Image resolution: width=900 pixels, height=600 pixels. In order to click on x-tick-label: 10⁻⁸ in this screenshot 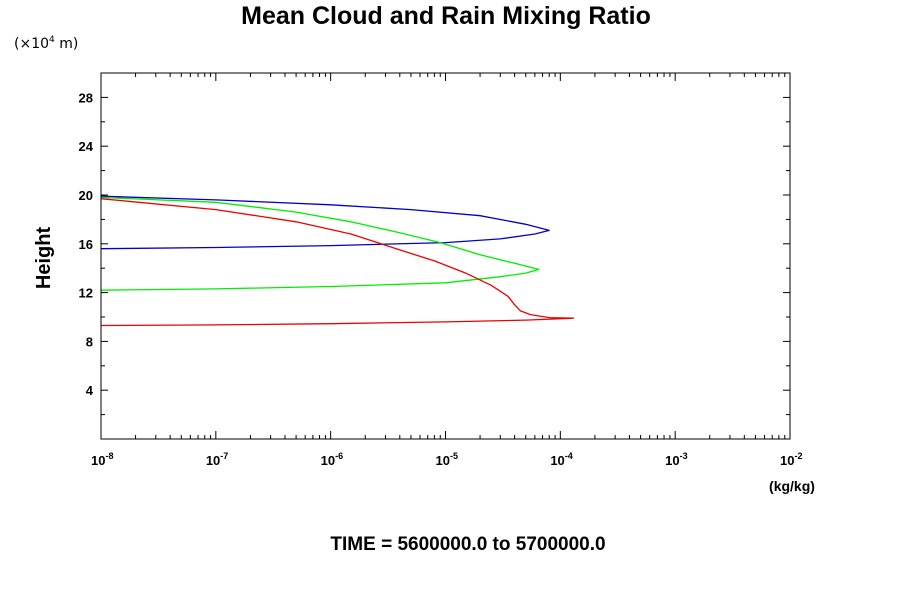, I will do `click(102, 459)`.